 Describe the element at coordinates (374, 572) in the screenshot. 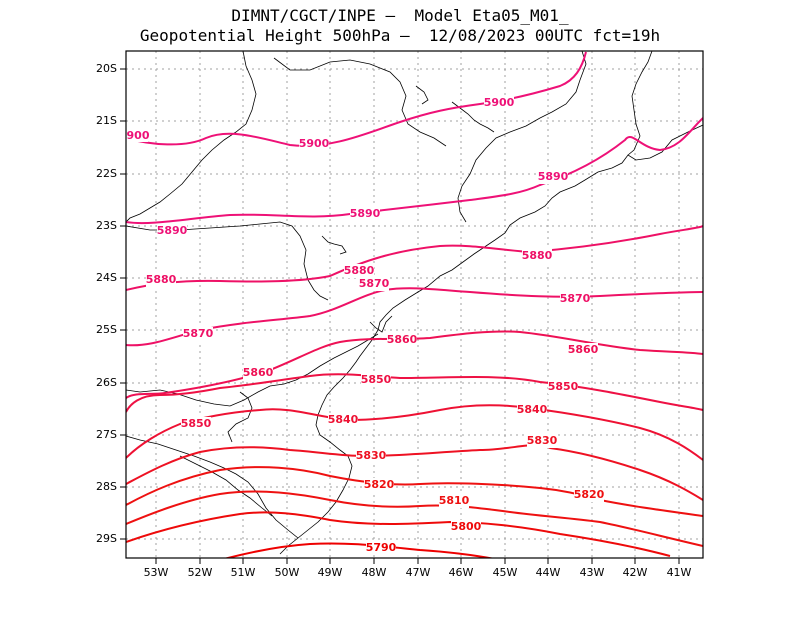

I see `lon-label: 48W` at that location.